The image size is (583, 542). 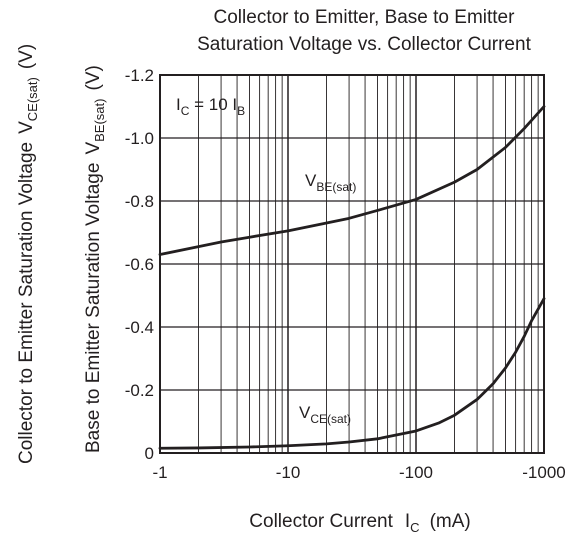 What do you see at coordinates (416, 472) in the screenshot?
I see `x-tick-label: -100` at bounding box center [416, 472].